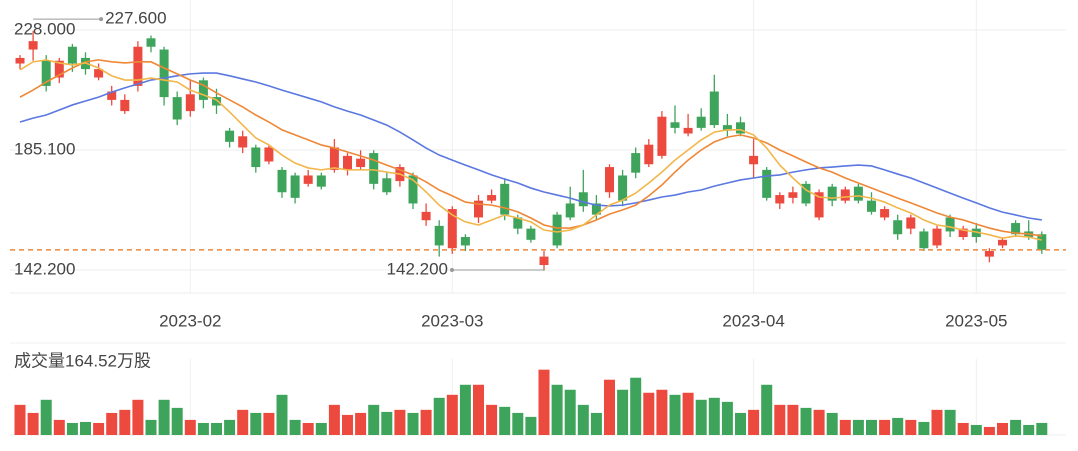 This screenshot has width=1078, height=451. Describe the element at coordinates (135, 18) in the screenshot. I see `max-label: 227.600` at that location.